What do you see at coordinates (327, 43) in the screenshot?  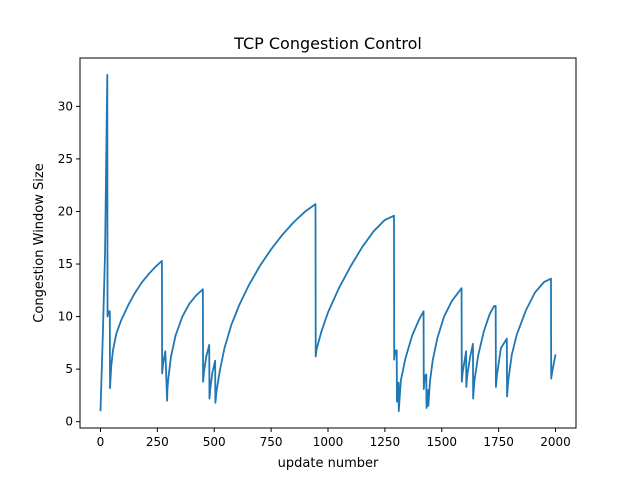 I see `chart-title: TCP Congestion Control` at bounding box center [327, 43].